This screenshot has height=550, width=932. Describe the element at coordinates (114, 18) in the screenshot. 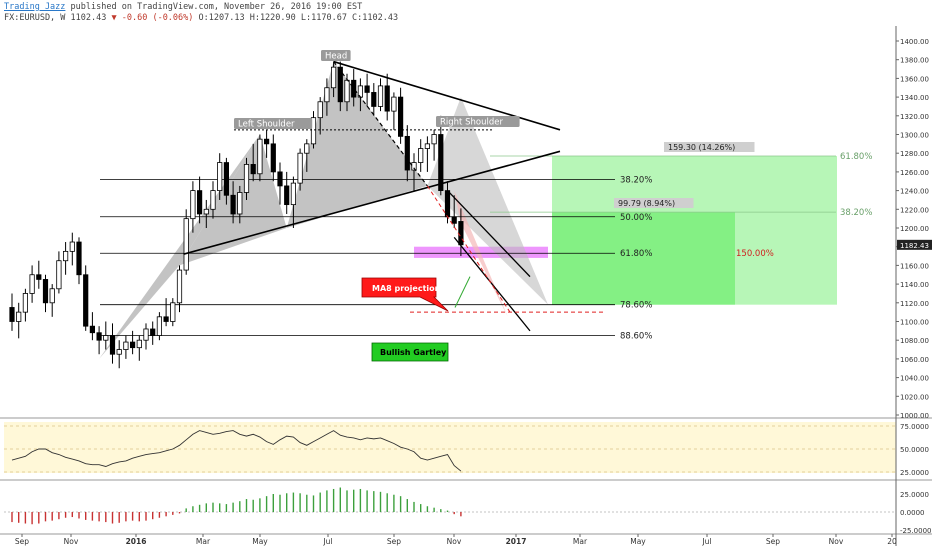

I see `down-arrow-icon: ▼` at that location.